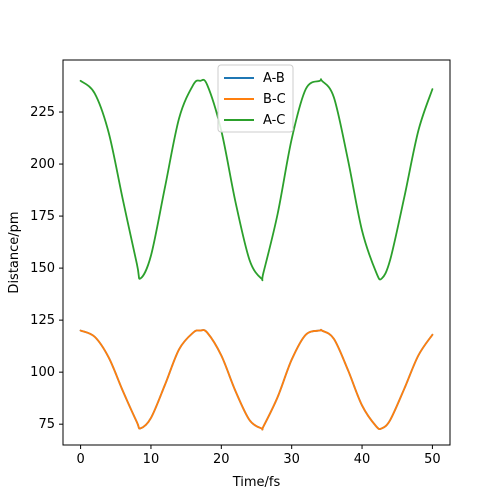 The image size is (500, 500). What do you see at coordinates (274, 99) in the screenshot?
I see `legend-label-bc: B-C` at bounding box center [274, 99].